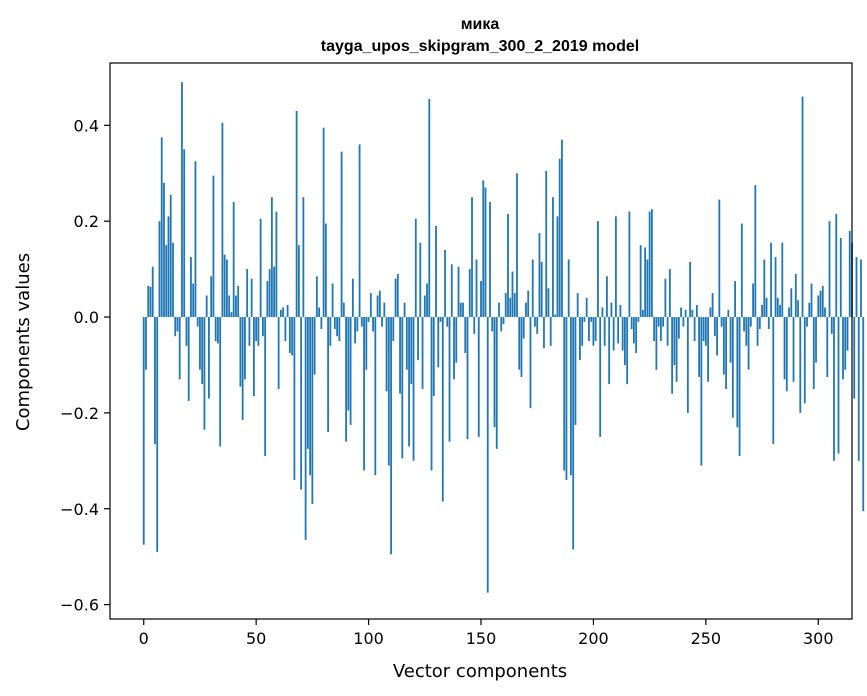 The image size is (867, 696). I want to click on x-tick-label-250: 250, so click(706, 638).